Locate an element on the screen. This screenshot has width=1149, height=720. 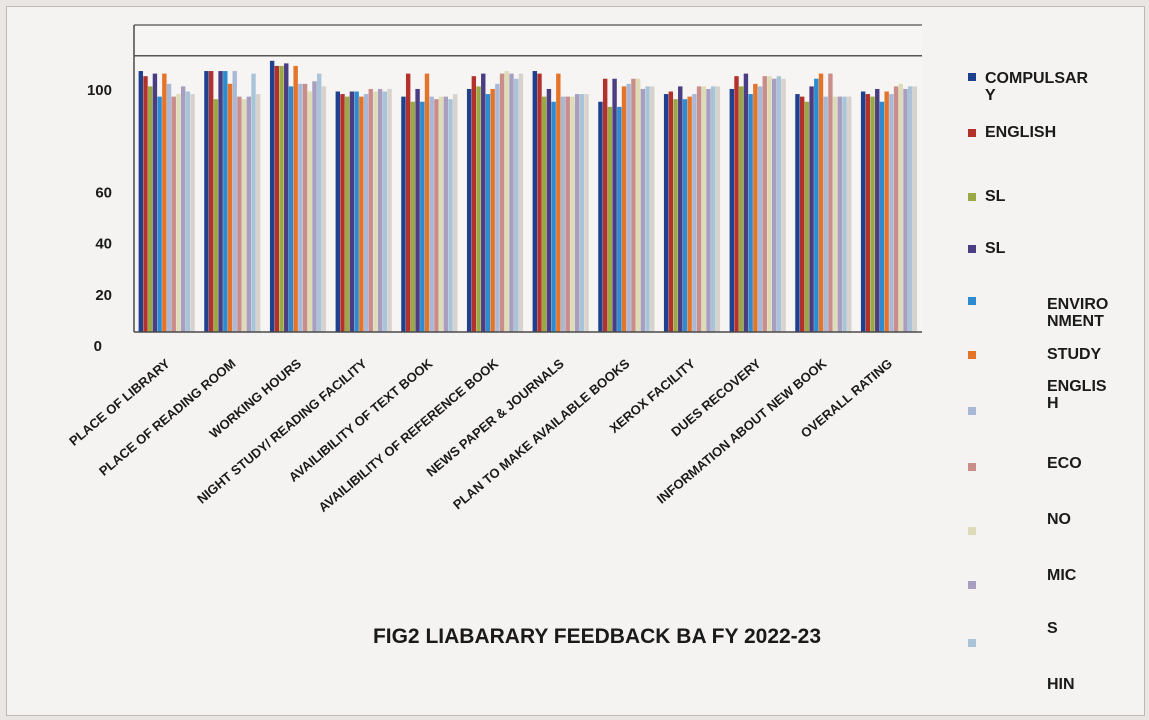
y-tick-label: 40 is located at coordinates (103, 244).